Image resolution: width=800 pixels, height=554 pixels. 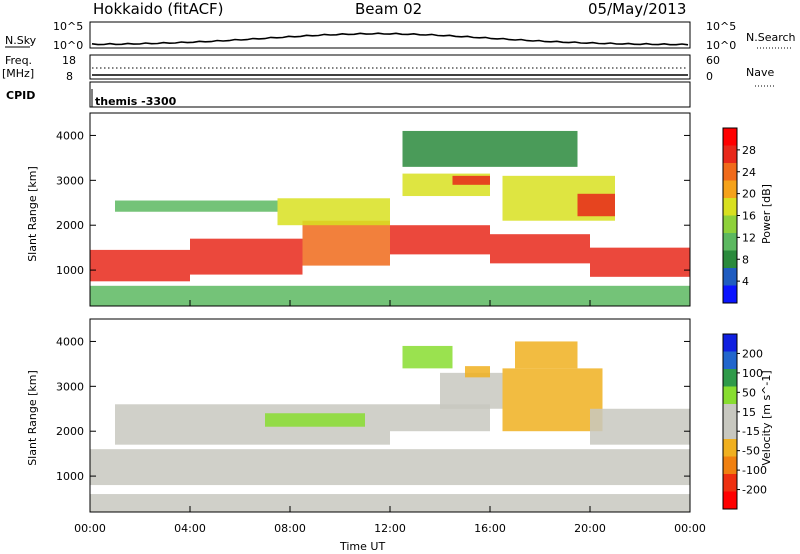 I want to click on freq-unit: [MHz], so click(x=18, y=73).